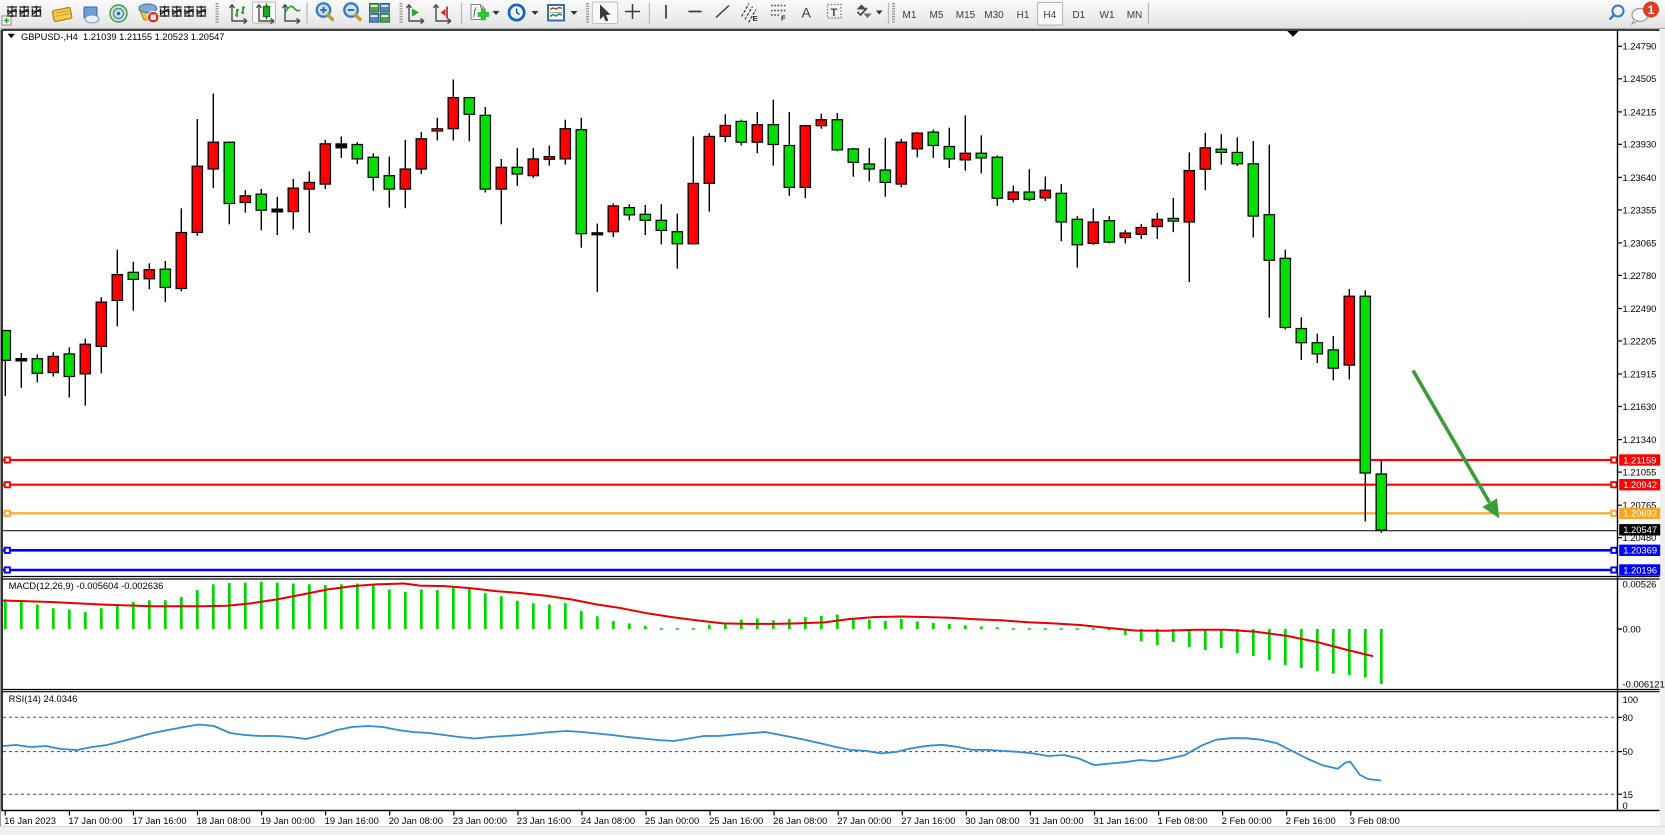 This screenshot has width=1665, height=835. I want to click on svg-text: 0.00526, so click(1640, 583).